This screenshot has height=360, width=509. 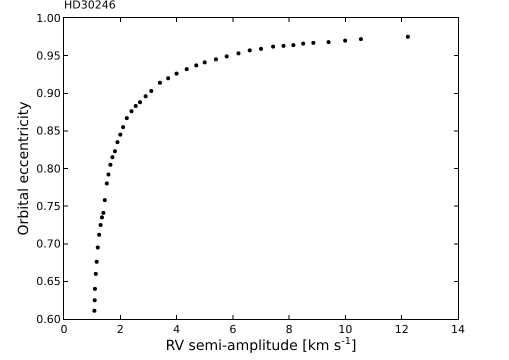 What do you see at coordinates (90, 6) in the screenshot?
I see `chart-title: HD30246` at bounding box center [90, 6].